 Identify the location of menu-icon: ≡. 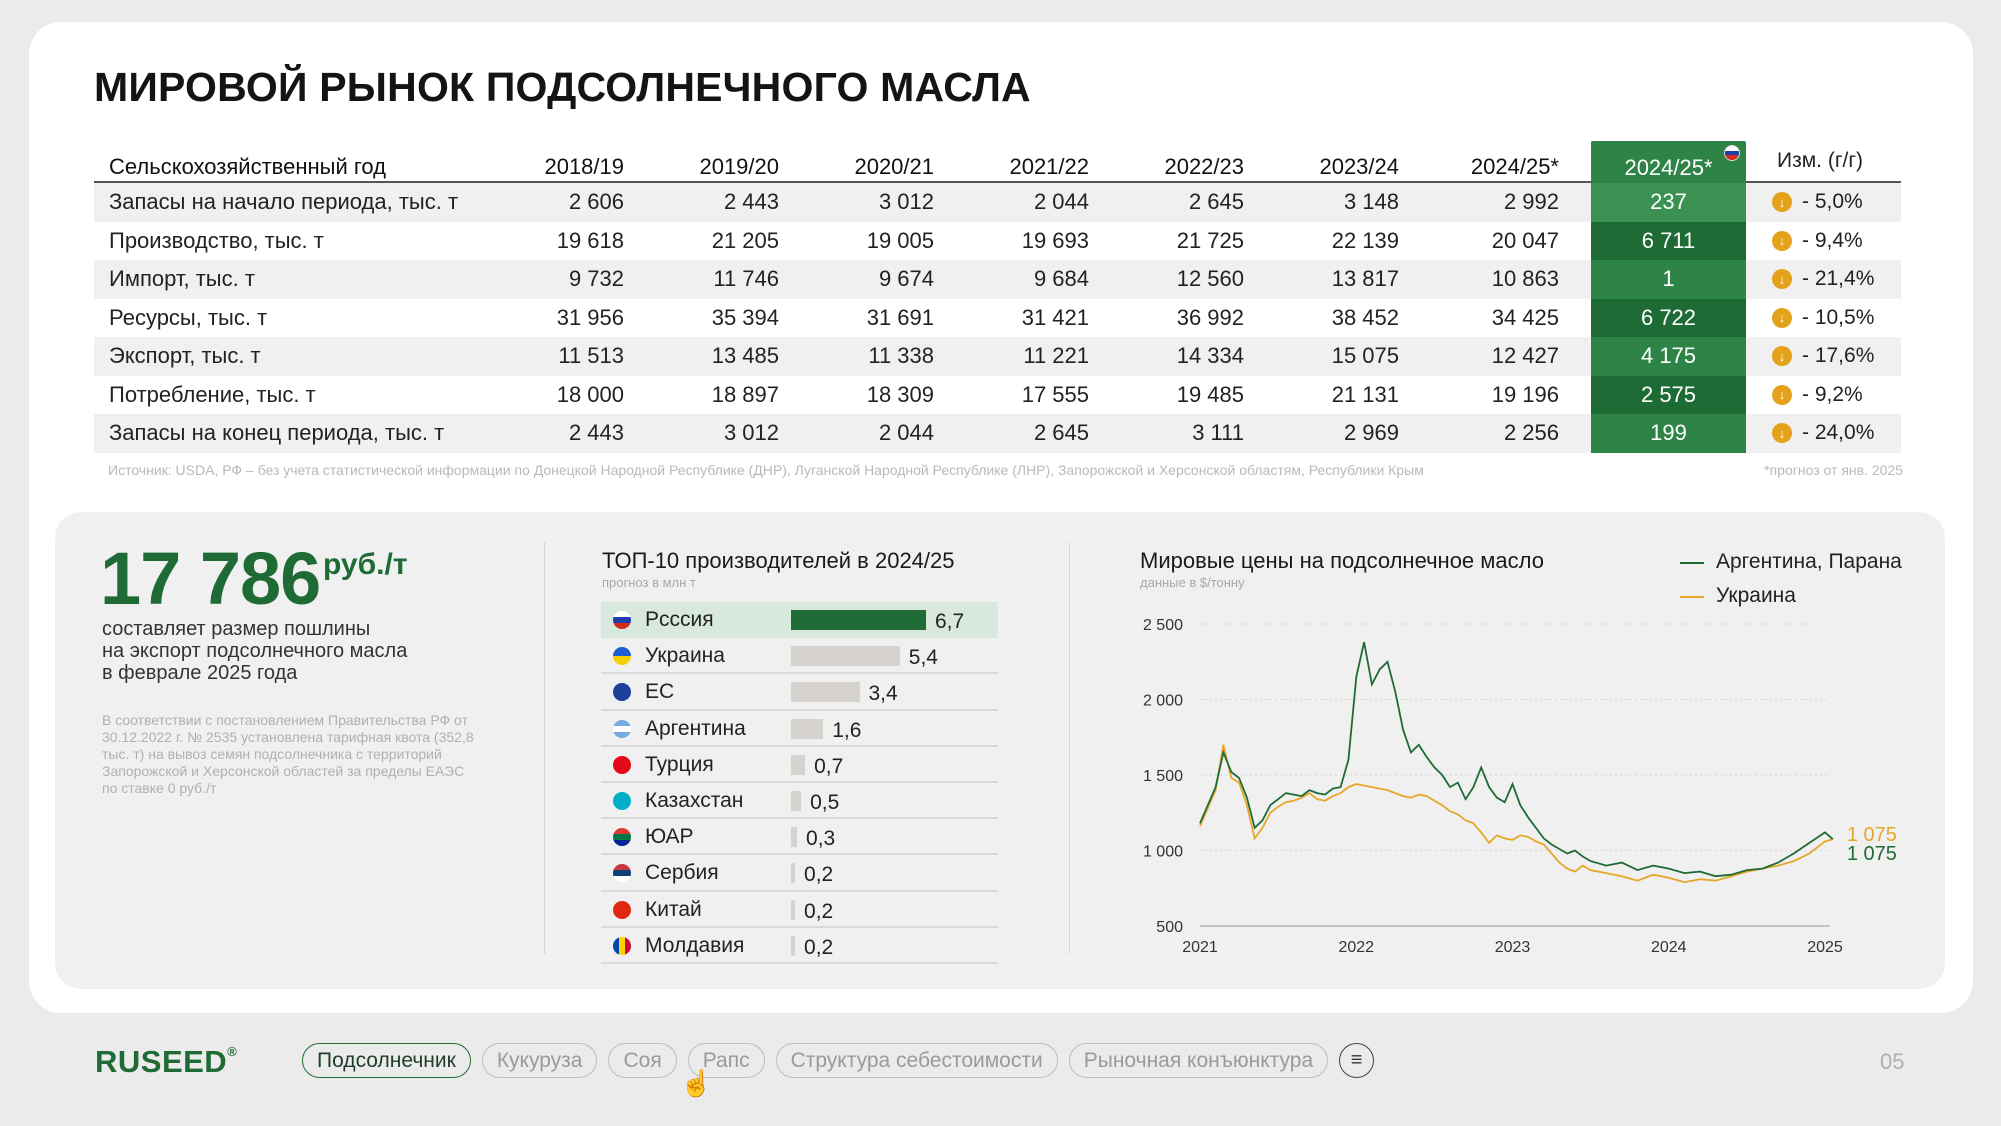
(1357, 1060).